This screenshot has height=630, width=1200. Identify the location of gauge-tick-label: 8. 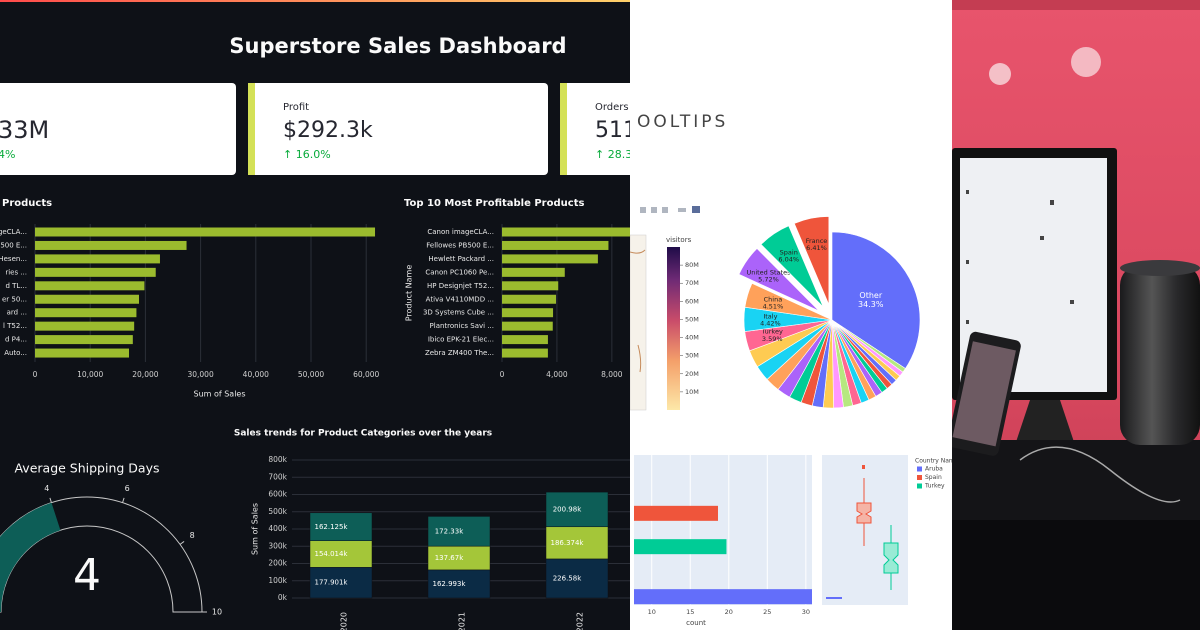
(192, 535).